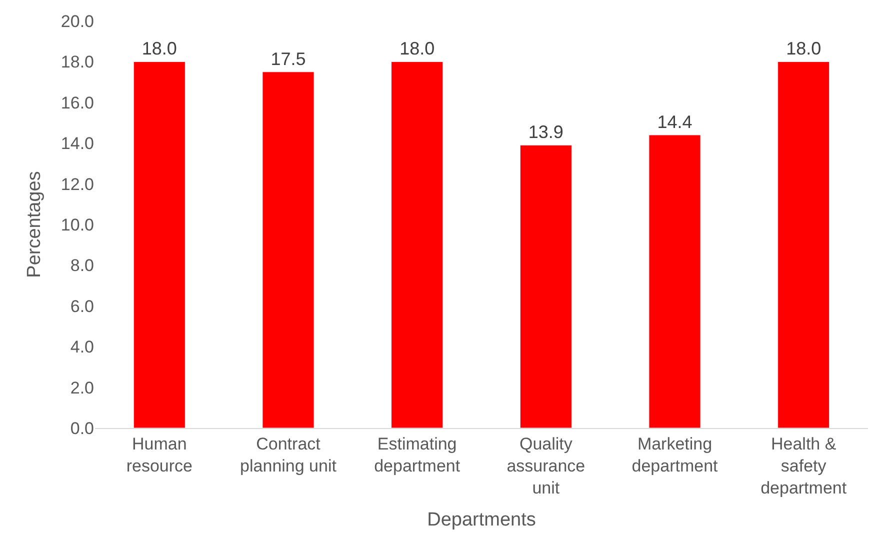 The image size is (888, 538). I want to click on y-tick-label: 14.0, so click(77, 144).